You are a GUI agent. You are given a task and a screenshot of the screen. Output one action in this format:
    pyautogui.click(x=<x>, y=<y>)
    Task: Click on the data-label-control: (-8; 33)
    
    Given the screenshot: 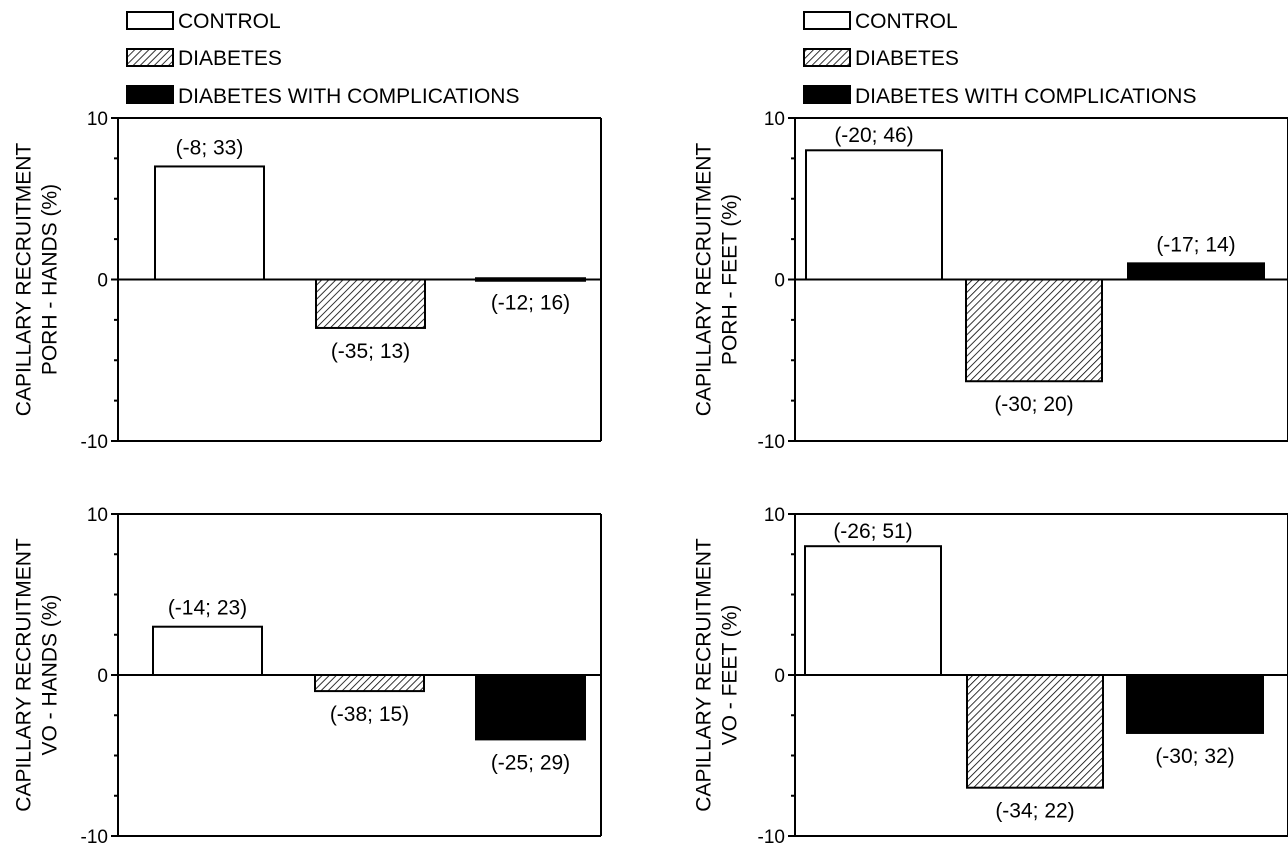 What is the action you would take?
    pyautogui.click(x=210, y=147)
    